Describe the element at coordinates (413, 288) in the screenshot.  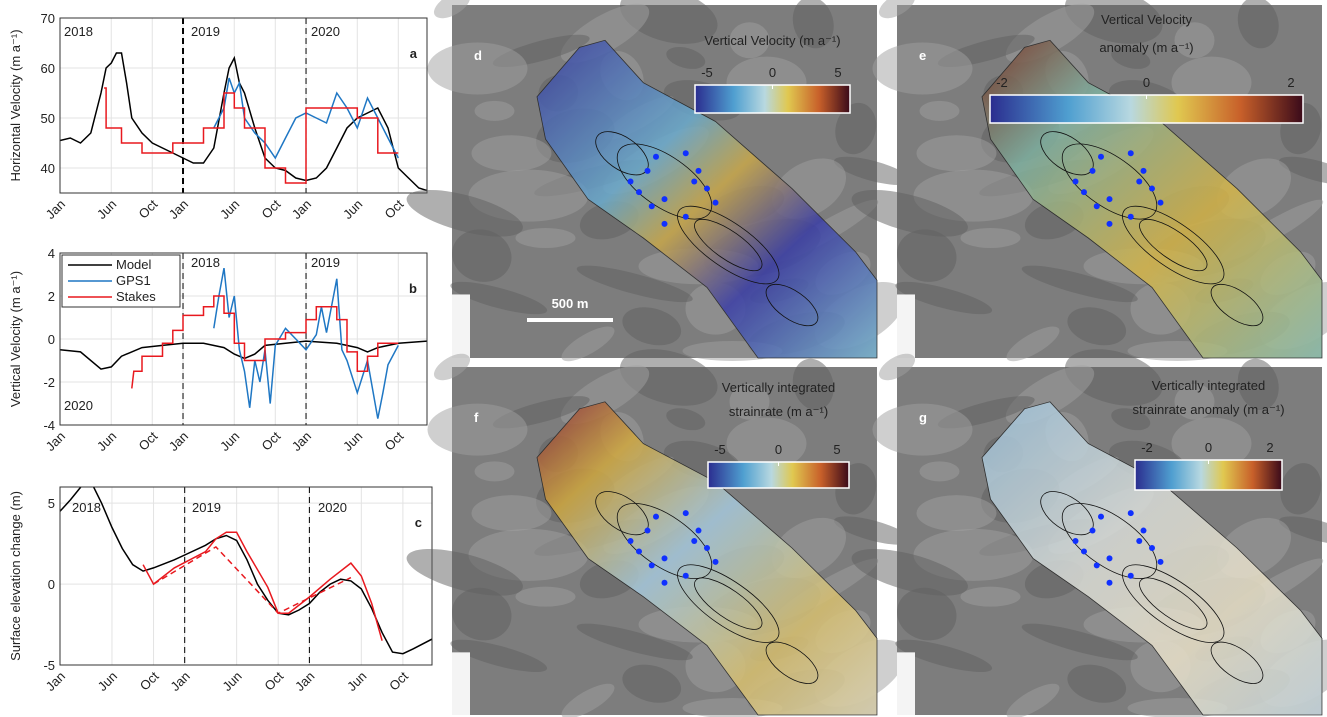
I see `panel-letter: b` at that location.